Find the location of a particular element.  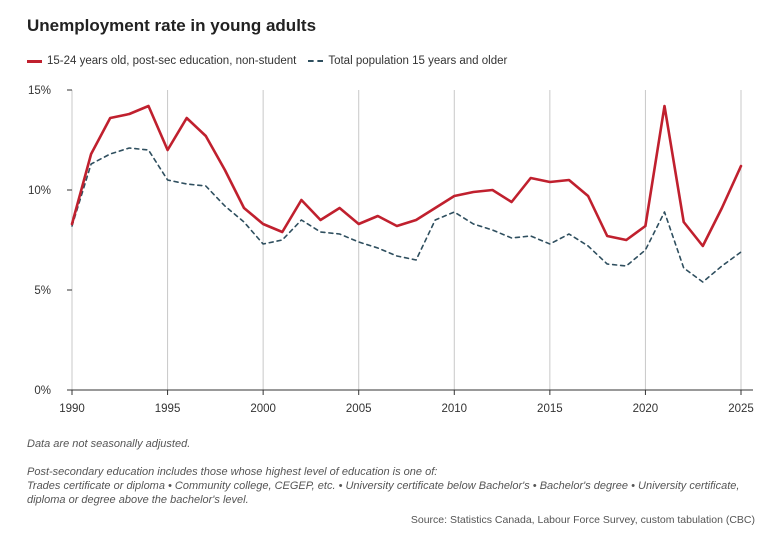

chart-title: Unemployment rate in young adults is located at coordinates (172, 25).